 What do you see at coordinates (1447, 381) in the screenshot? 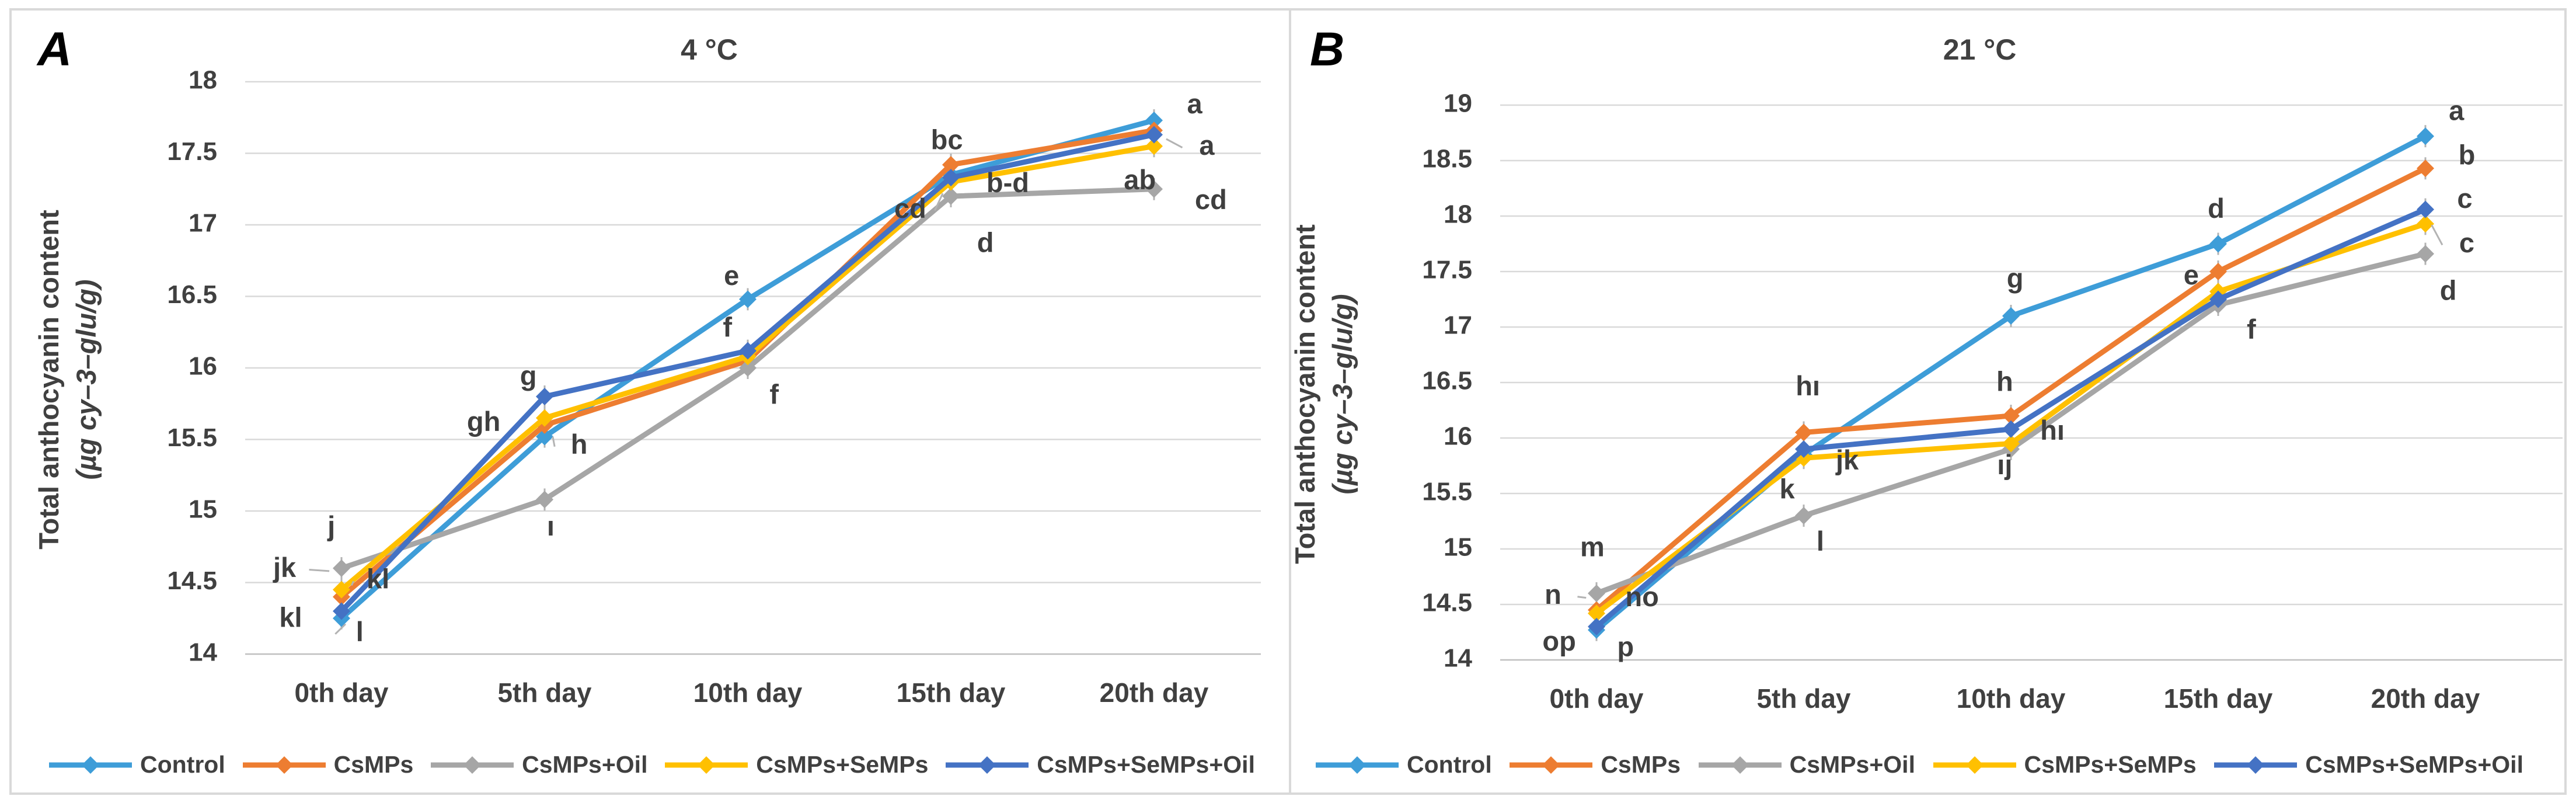
I see `y-tick-label: 16.5` at bounding box center [1447, 381].